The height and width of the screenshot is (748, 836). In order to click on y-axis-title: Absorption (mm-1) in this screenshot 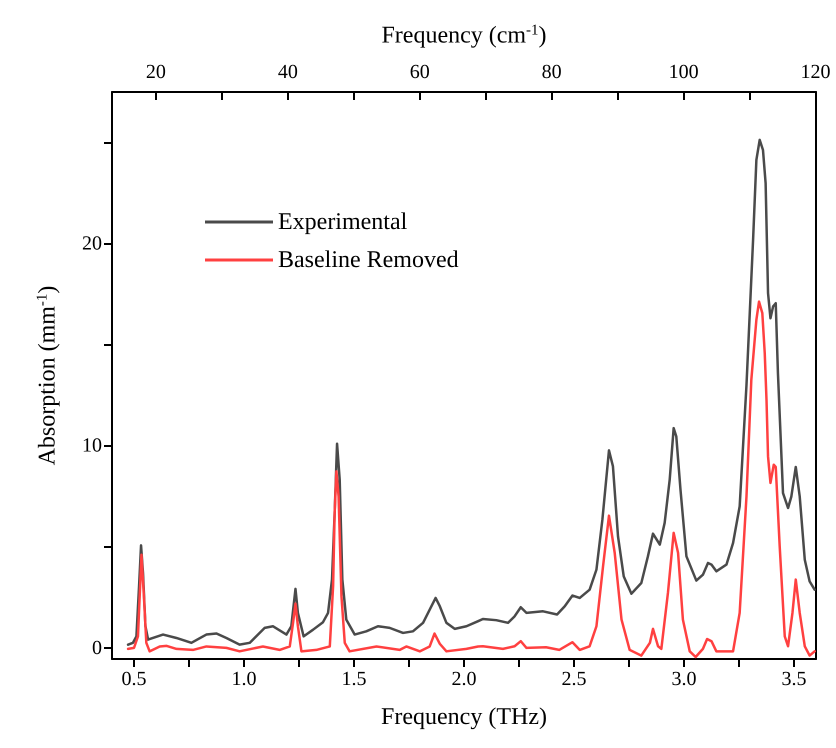, I will do `click(47, 376)`.